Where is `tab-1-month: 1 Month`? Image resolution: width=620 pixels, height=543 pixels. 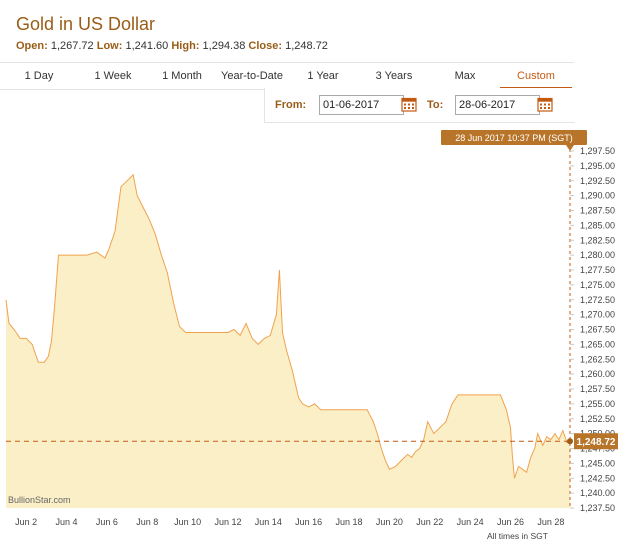
tab-1-month: 1 Month is located at coordinates (182, 76).